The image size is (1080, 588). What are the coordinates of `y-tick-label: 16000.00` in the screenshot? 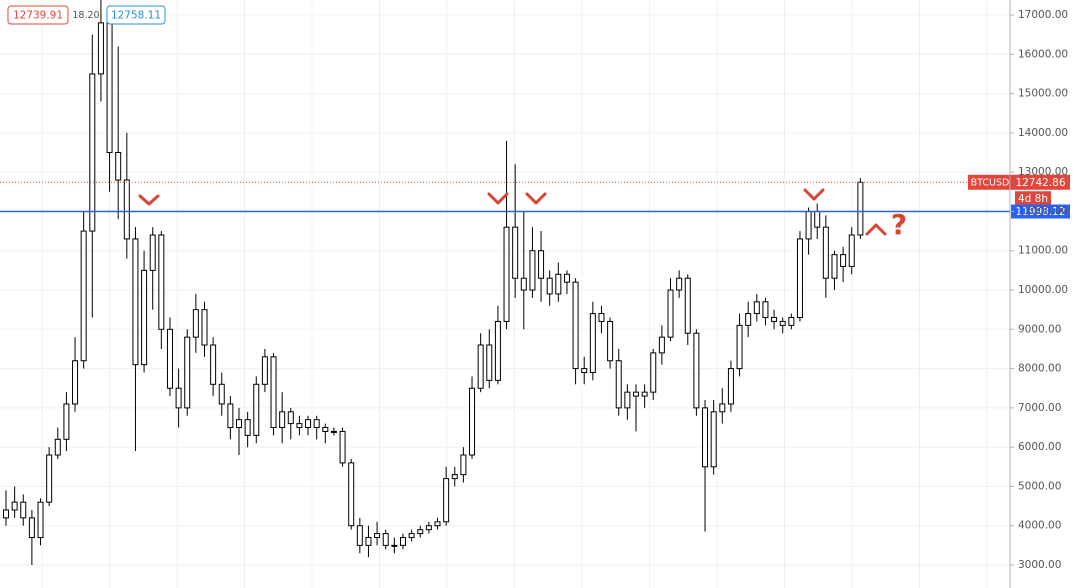 It's located at (1043, 54).